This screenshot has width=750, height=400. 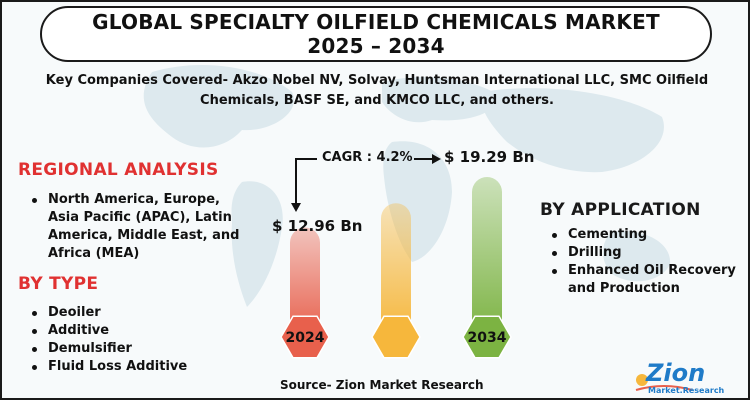 What do you see at coordinates (128, 349) in the screenshot?
I see `type-list-item: Demulsifier` at bounding box center [128, 349].